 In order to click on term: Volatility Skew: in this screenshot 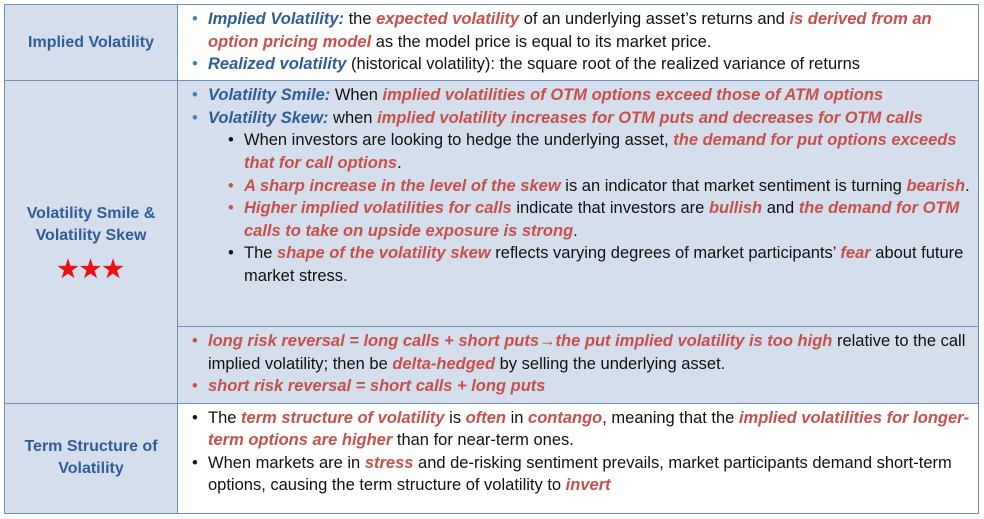, I will do `click(268, 117)`.